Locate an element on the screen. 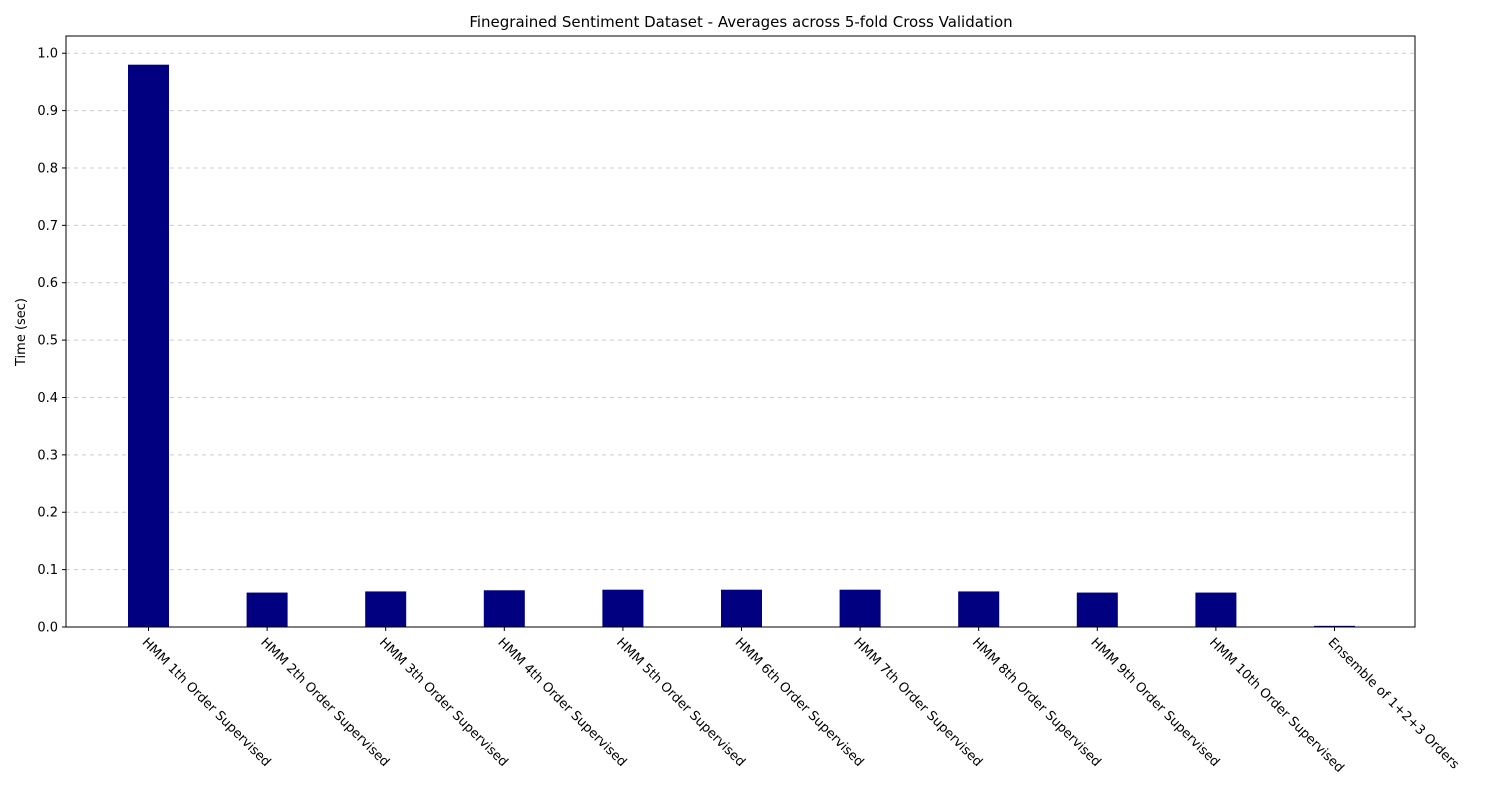 The width and height of the screenshot is (1500, 800). x-tick-label: Ensemble of 1+2+3 Orders is located at coordinates (1393, 703).